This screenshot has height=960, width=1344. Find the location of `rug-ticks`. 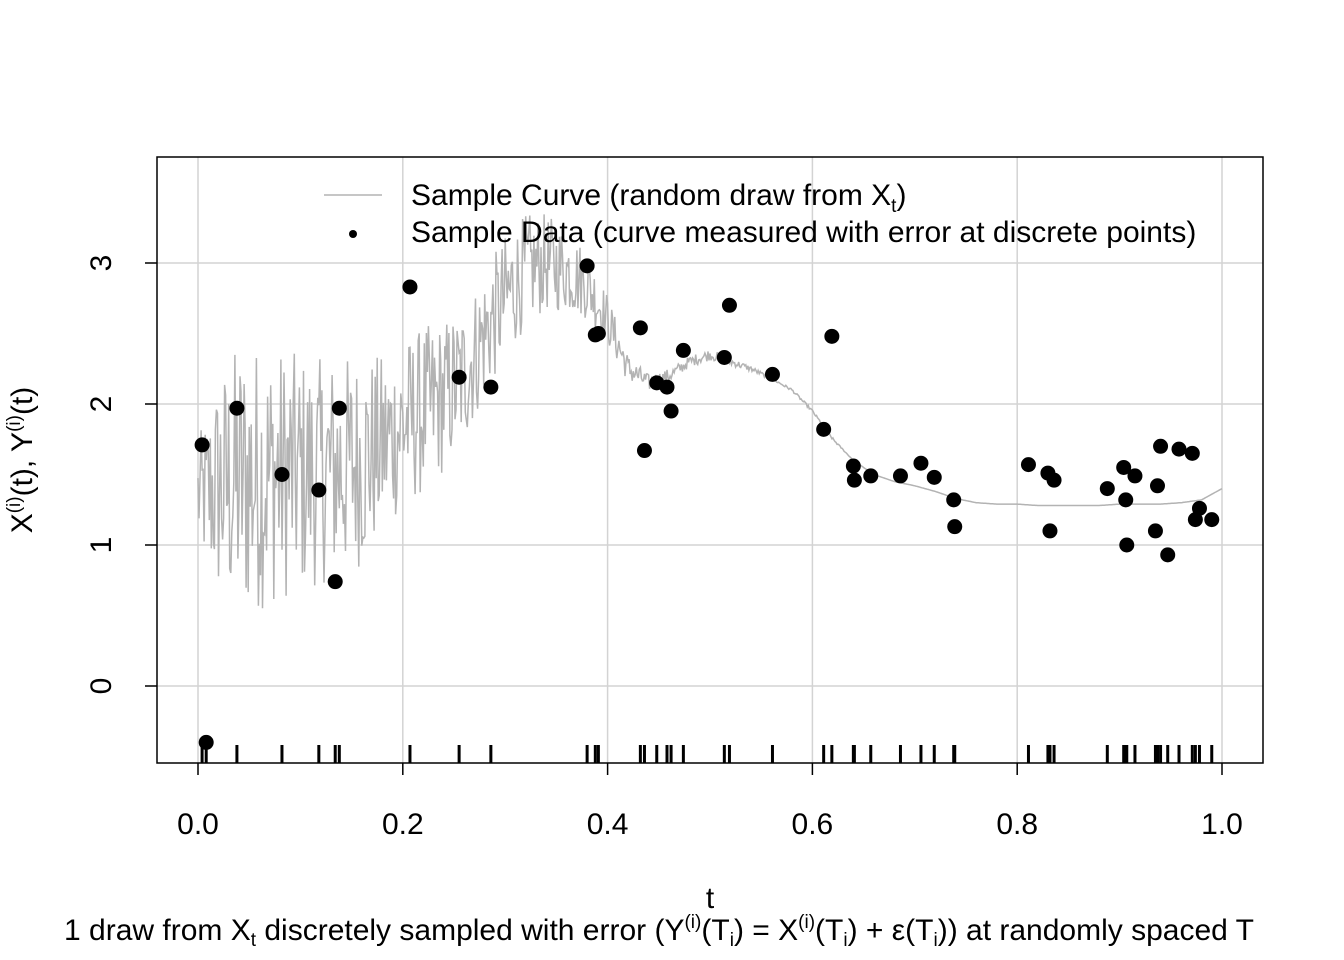

rug-ticks is located at coordinates (707, 754).